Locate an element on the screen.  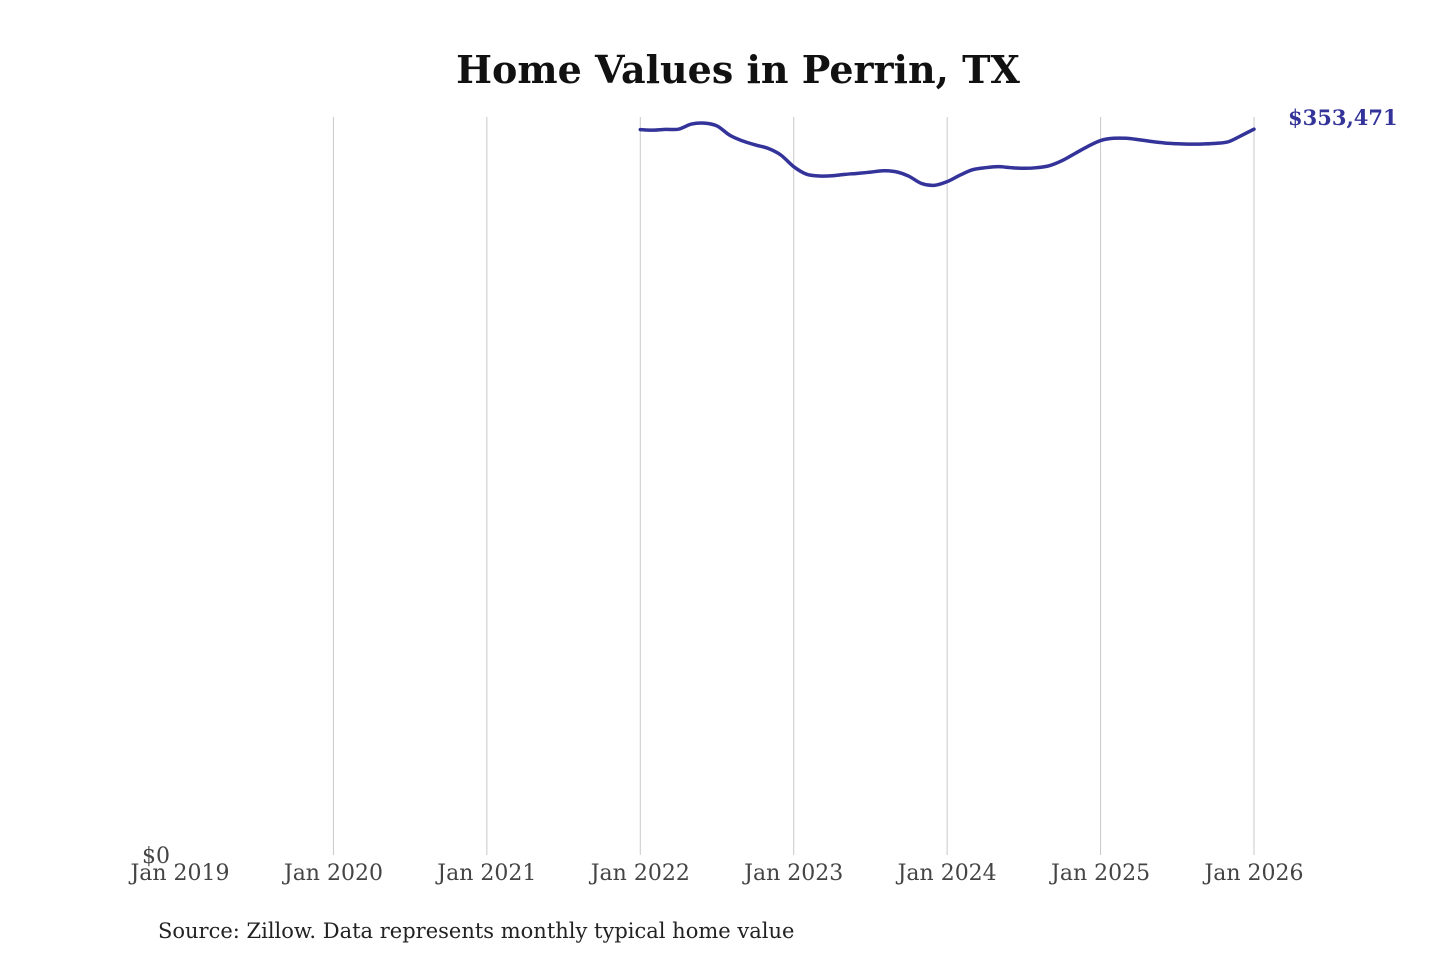
end-value-label: $353,471 is located at coordinates (1343, 117).